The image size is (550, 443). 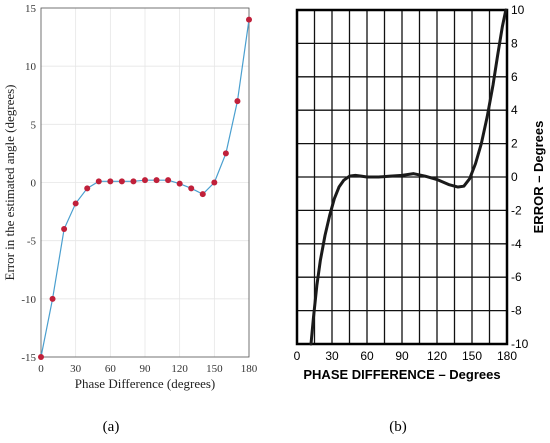 What do you see at coordinates (9, 183) in the screenshot?
I see `chart-a-y-axis-label: Error in the estimated angle (degrees)` at bounding box center [9, 183].